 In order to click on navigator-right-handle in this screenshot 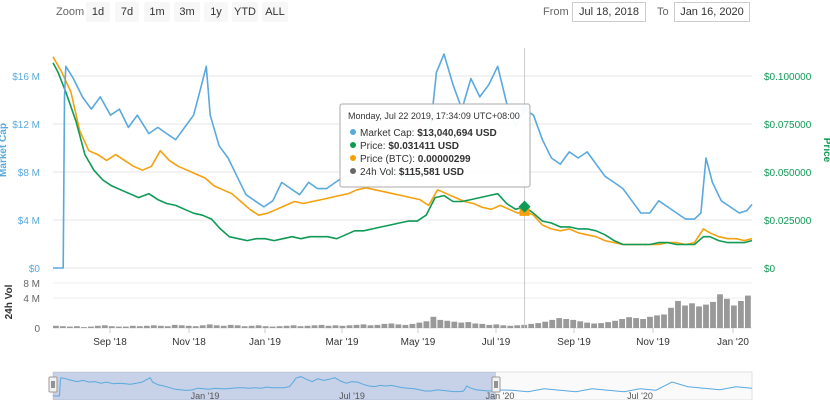, I will do `click(496, 384)`.